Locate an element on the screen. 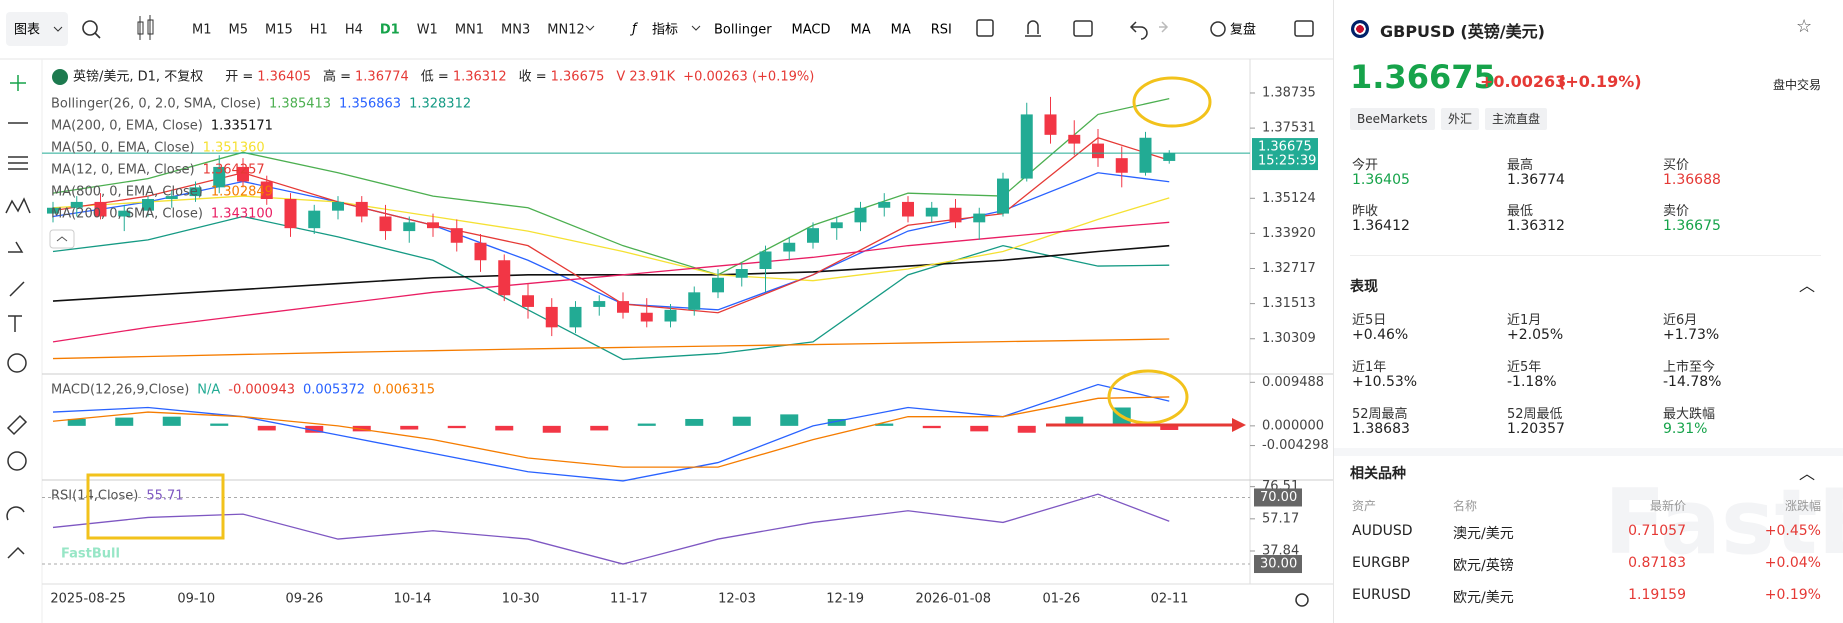 The image size is (1843, 623). indicator-name: Bollinger(26, 0, 2.0, SMA, Close) is located at coordinates (156, 104).